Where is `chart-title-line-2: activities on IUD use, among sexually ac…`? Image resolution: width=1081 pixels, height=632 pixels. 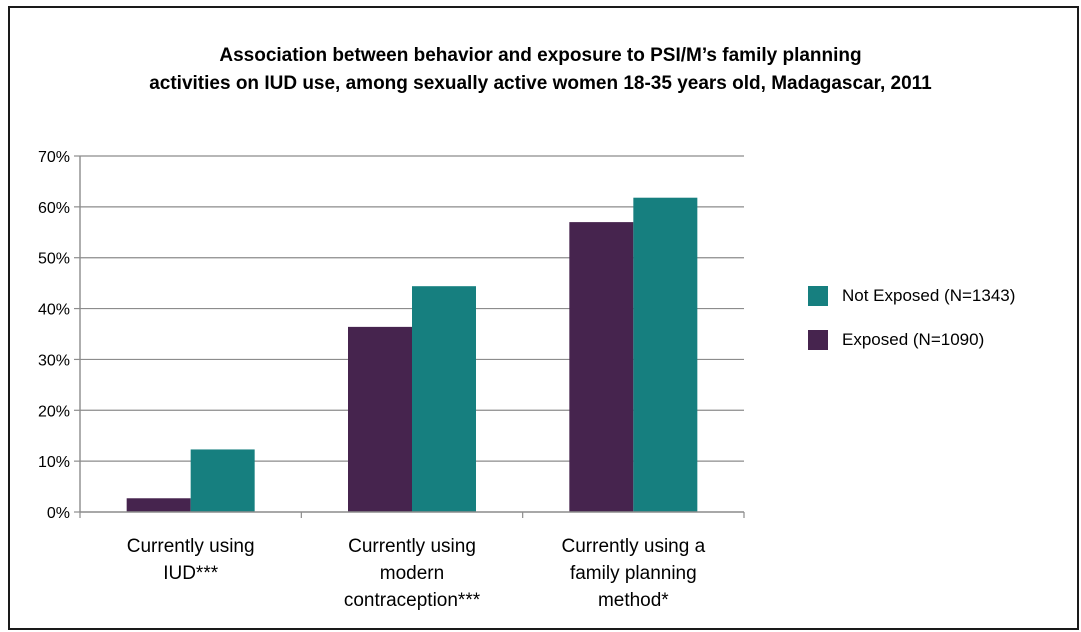
chart-title-line-2: activities on IUD use, among sexually ac… is located at coordinates (540, 83).